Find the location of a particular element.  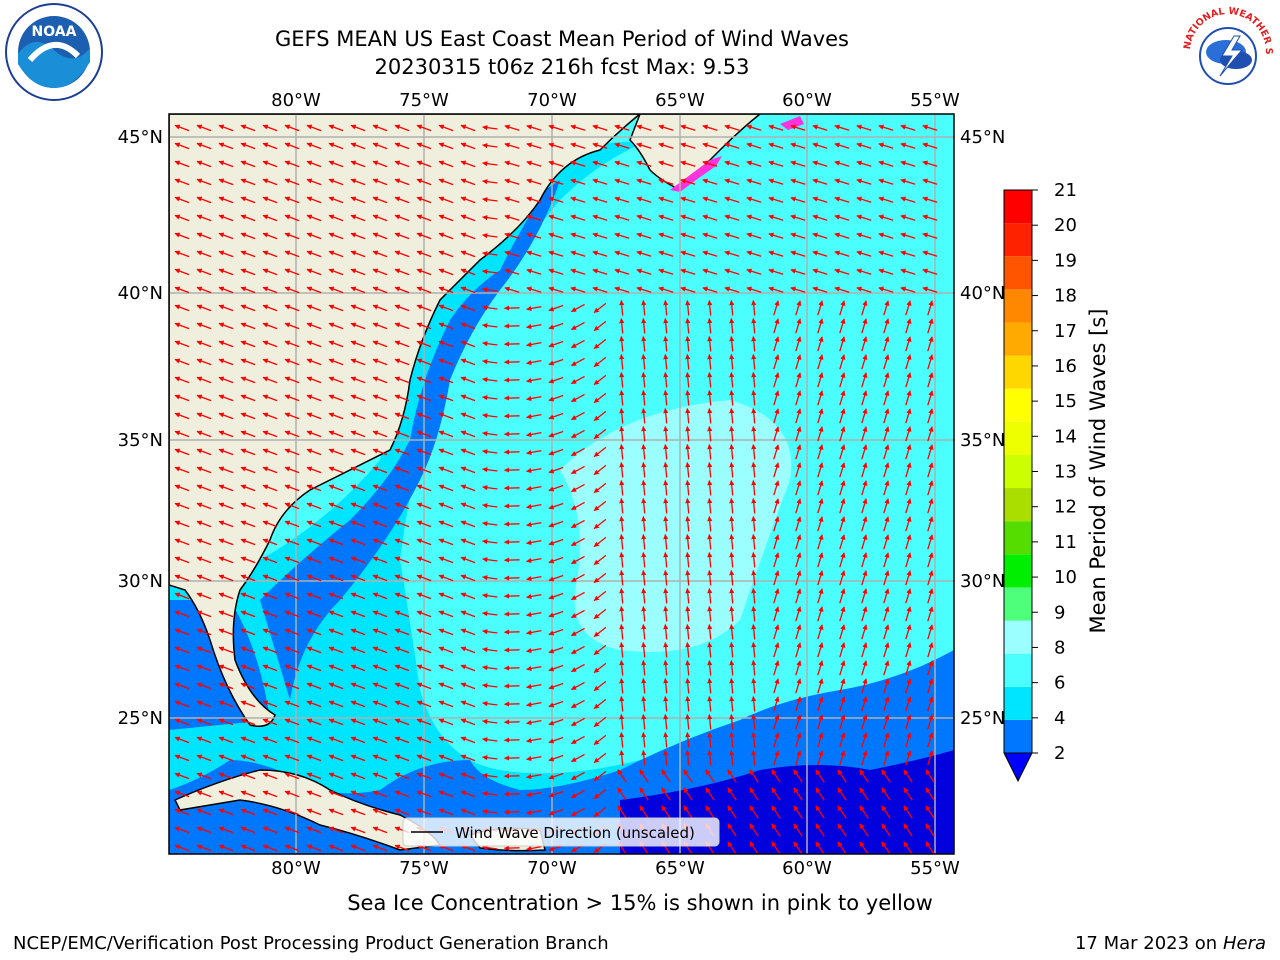

lon-label-top: 60°W is located at coordinates (807, 100).